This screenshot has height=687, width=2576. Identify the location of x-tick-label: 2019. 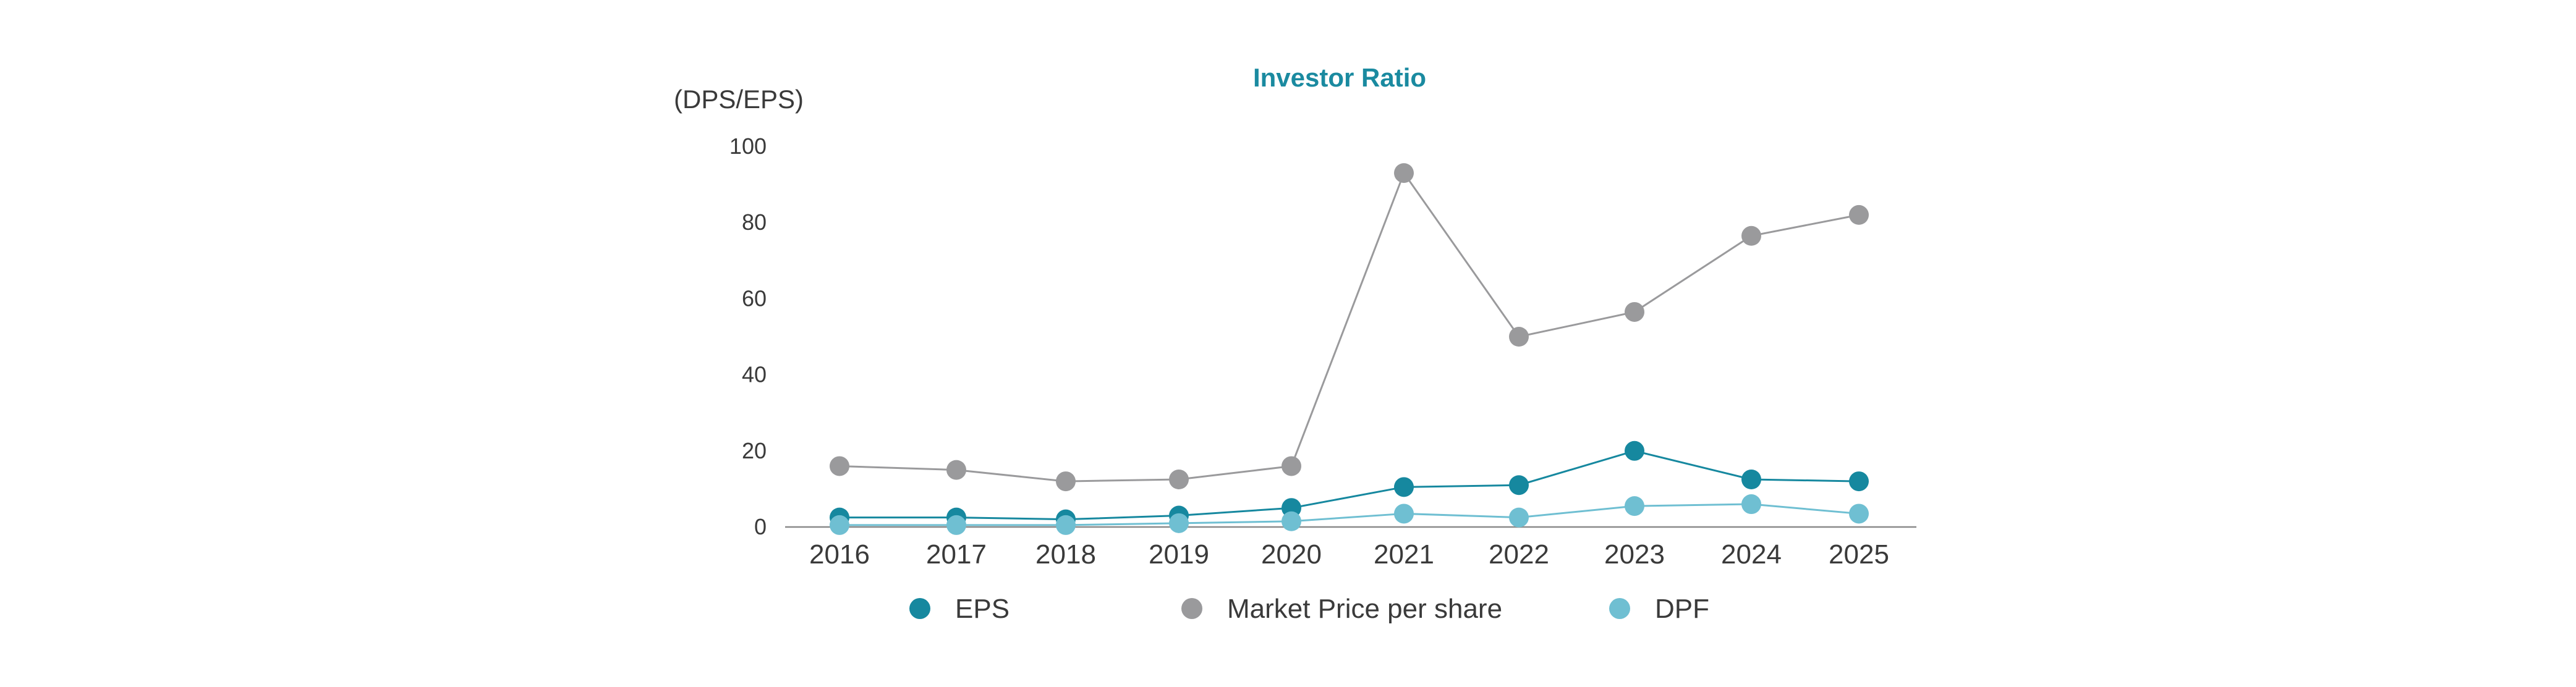
(1179, 555).